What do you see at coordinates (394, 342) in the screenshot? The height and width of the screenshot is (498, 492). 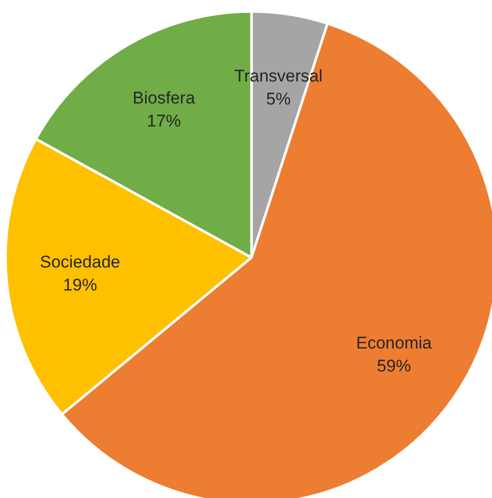 I see `slice-label: Economia` at bounding box center [394, 342].